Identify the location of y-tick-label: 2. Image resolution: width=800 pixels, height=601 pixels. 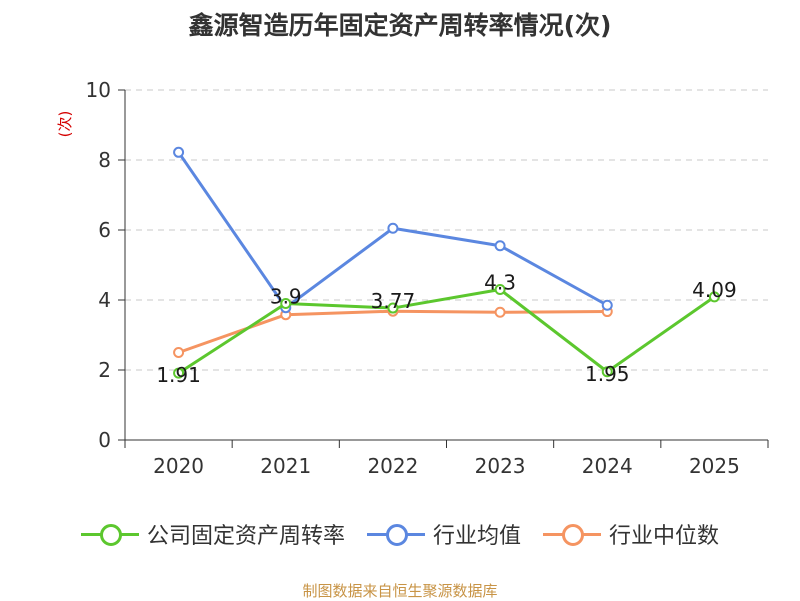
(104, 370).